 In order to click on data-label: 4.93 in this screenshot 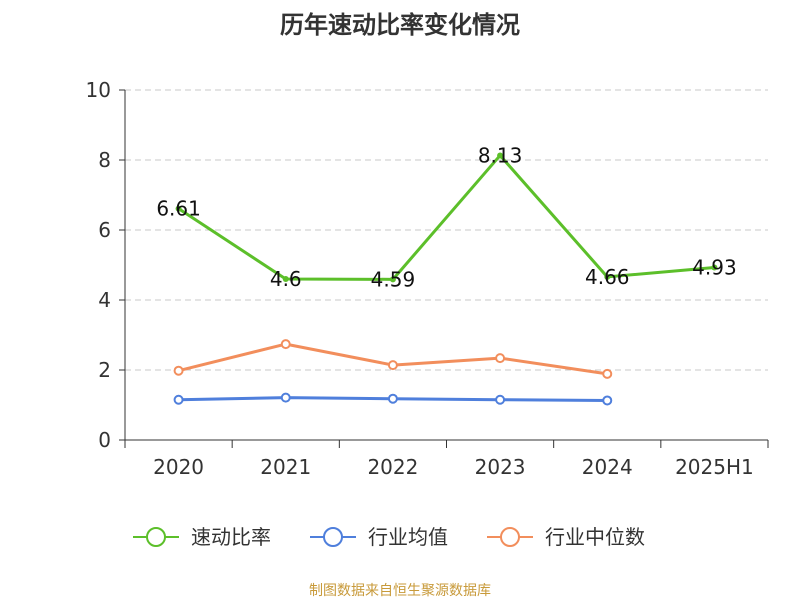, I will do `click(714, 267)`.